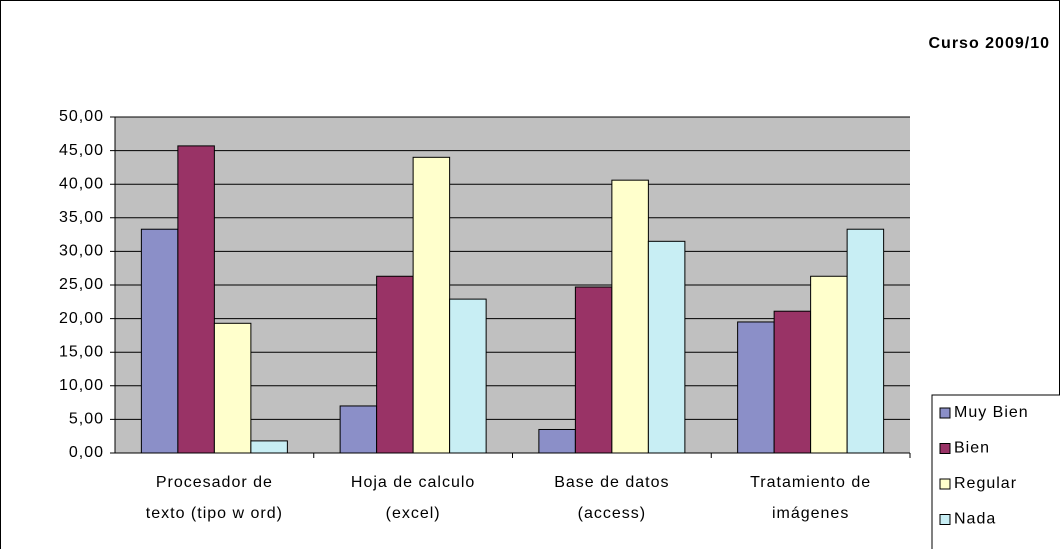 Image resolution: width=1060 pixels, height=549 pixels. Describe the element at coordinates (81, 351) in the screenshot. I see `y-tick-label: 15,00` at that location.